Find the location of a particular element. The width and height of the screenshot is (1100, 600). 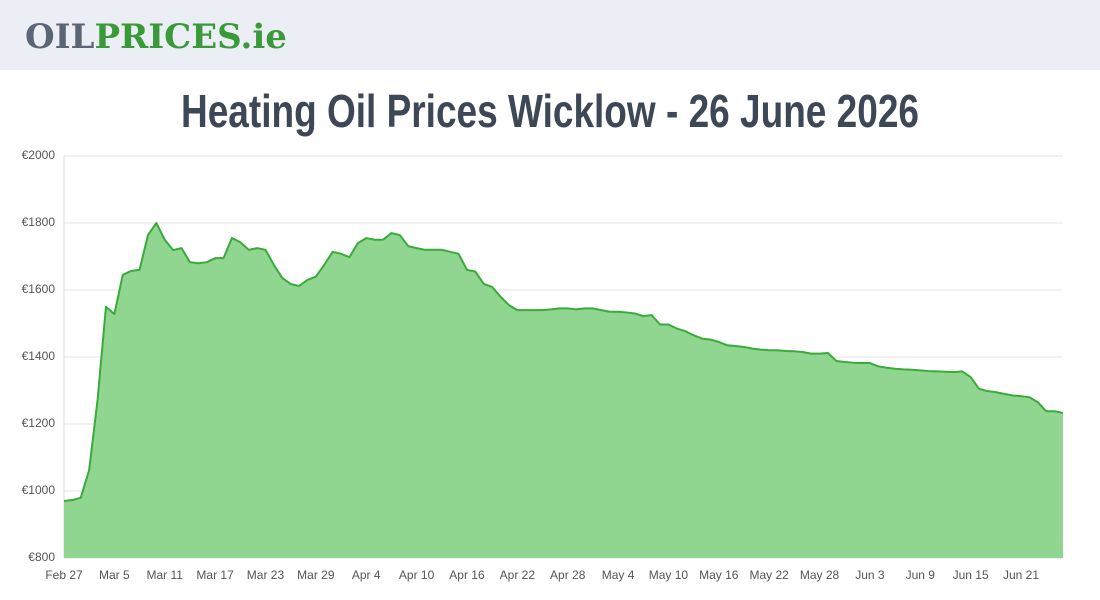

x-tick-label: May 16 is located at coordinates (719, 575).